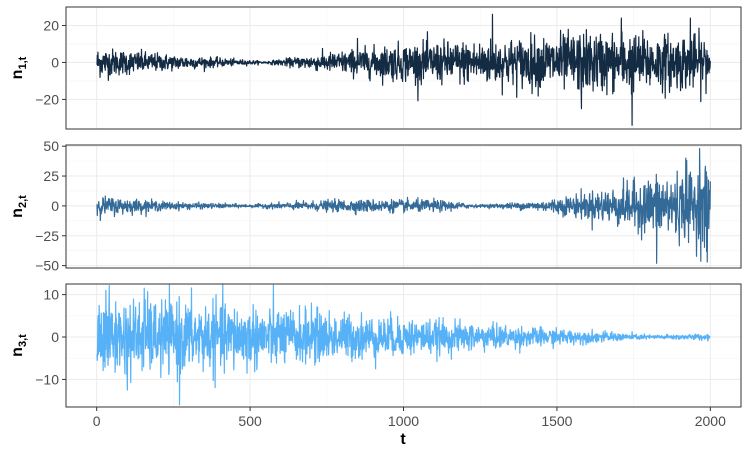 This screenshot has width=747, height=449. What do you see at coordinates (710, 421) in the screenshot?
I see `x-tick-label: 2000` at bounding box center [710, 421].